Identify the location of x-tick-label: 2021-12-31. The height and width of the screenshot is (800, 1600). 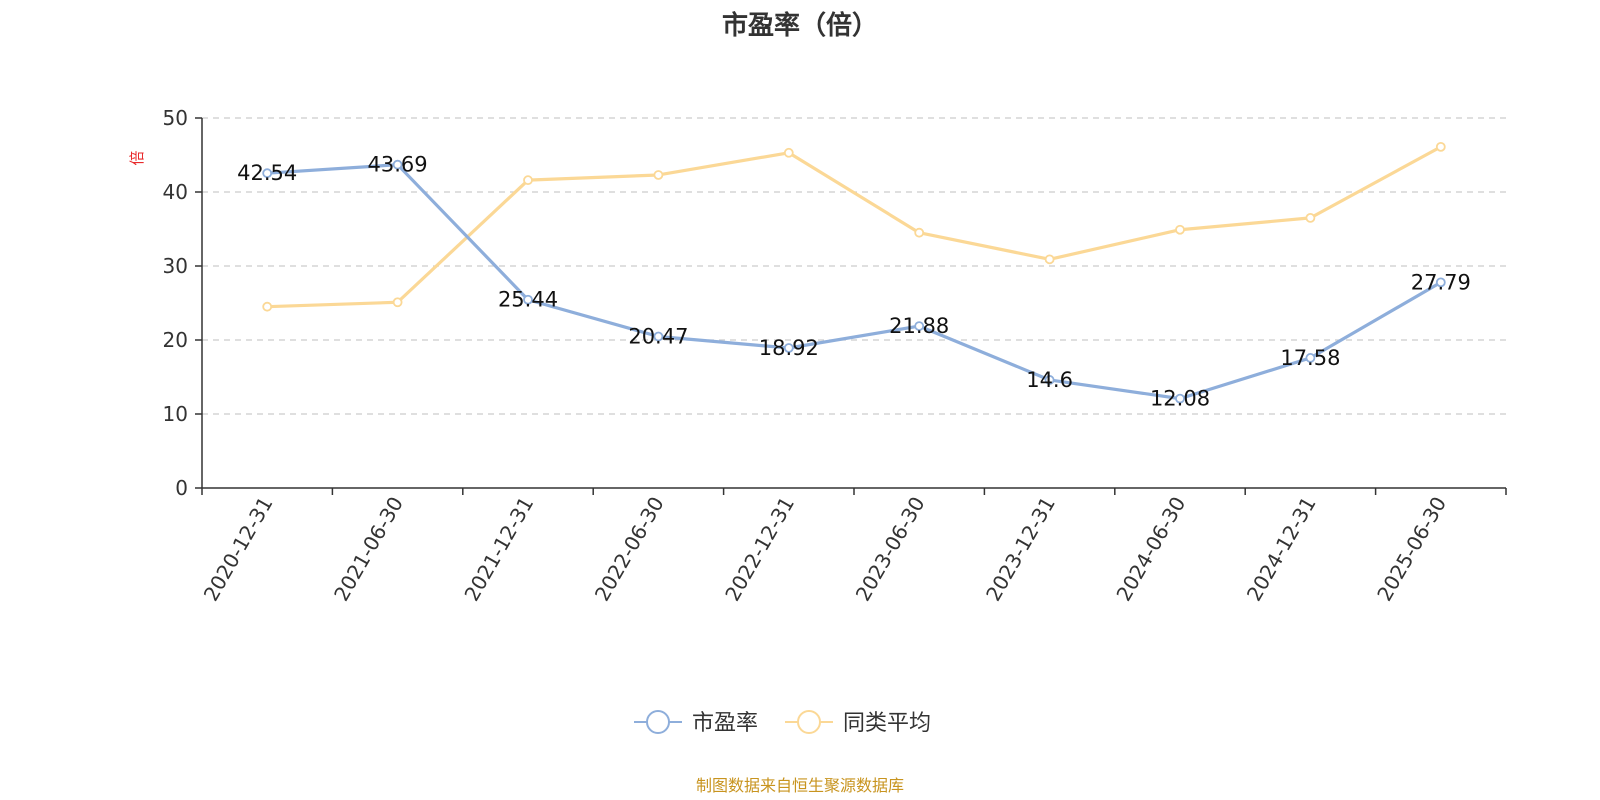
(498, 549).